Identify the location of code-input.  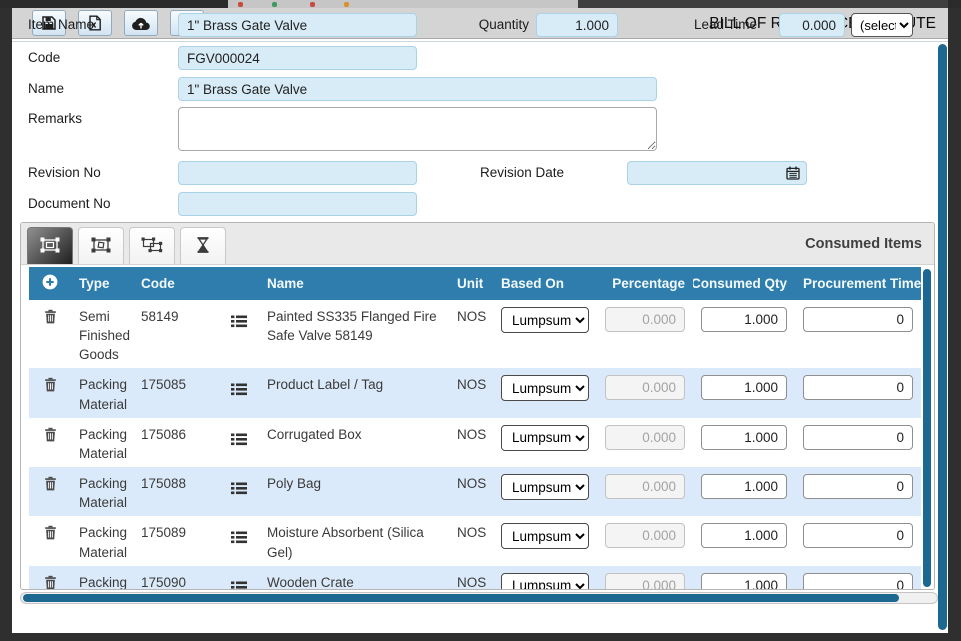
(297, 58).